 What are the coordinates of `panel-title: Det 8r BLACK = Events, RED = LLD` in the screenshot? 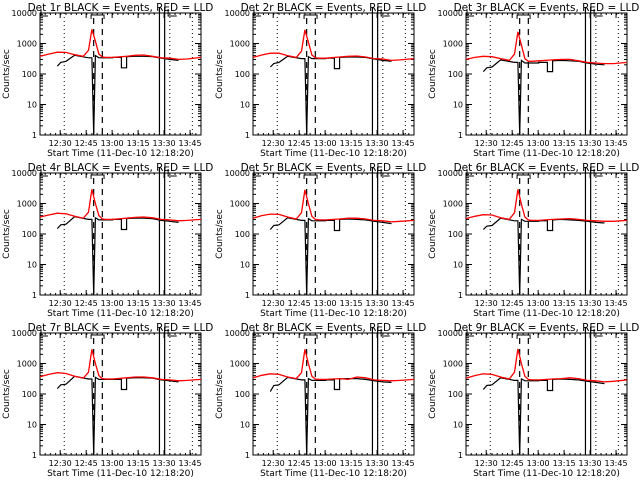 It's located at (334, 328).